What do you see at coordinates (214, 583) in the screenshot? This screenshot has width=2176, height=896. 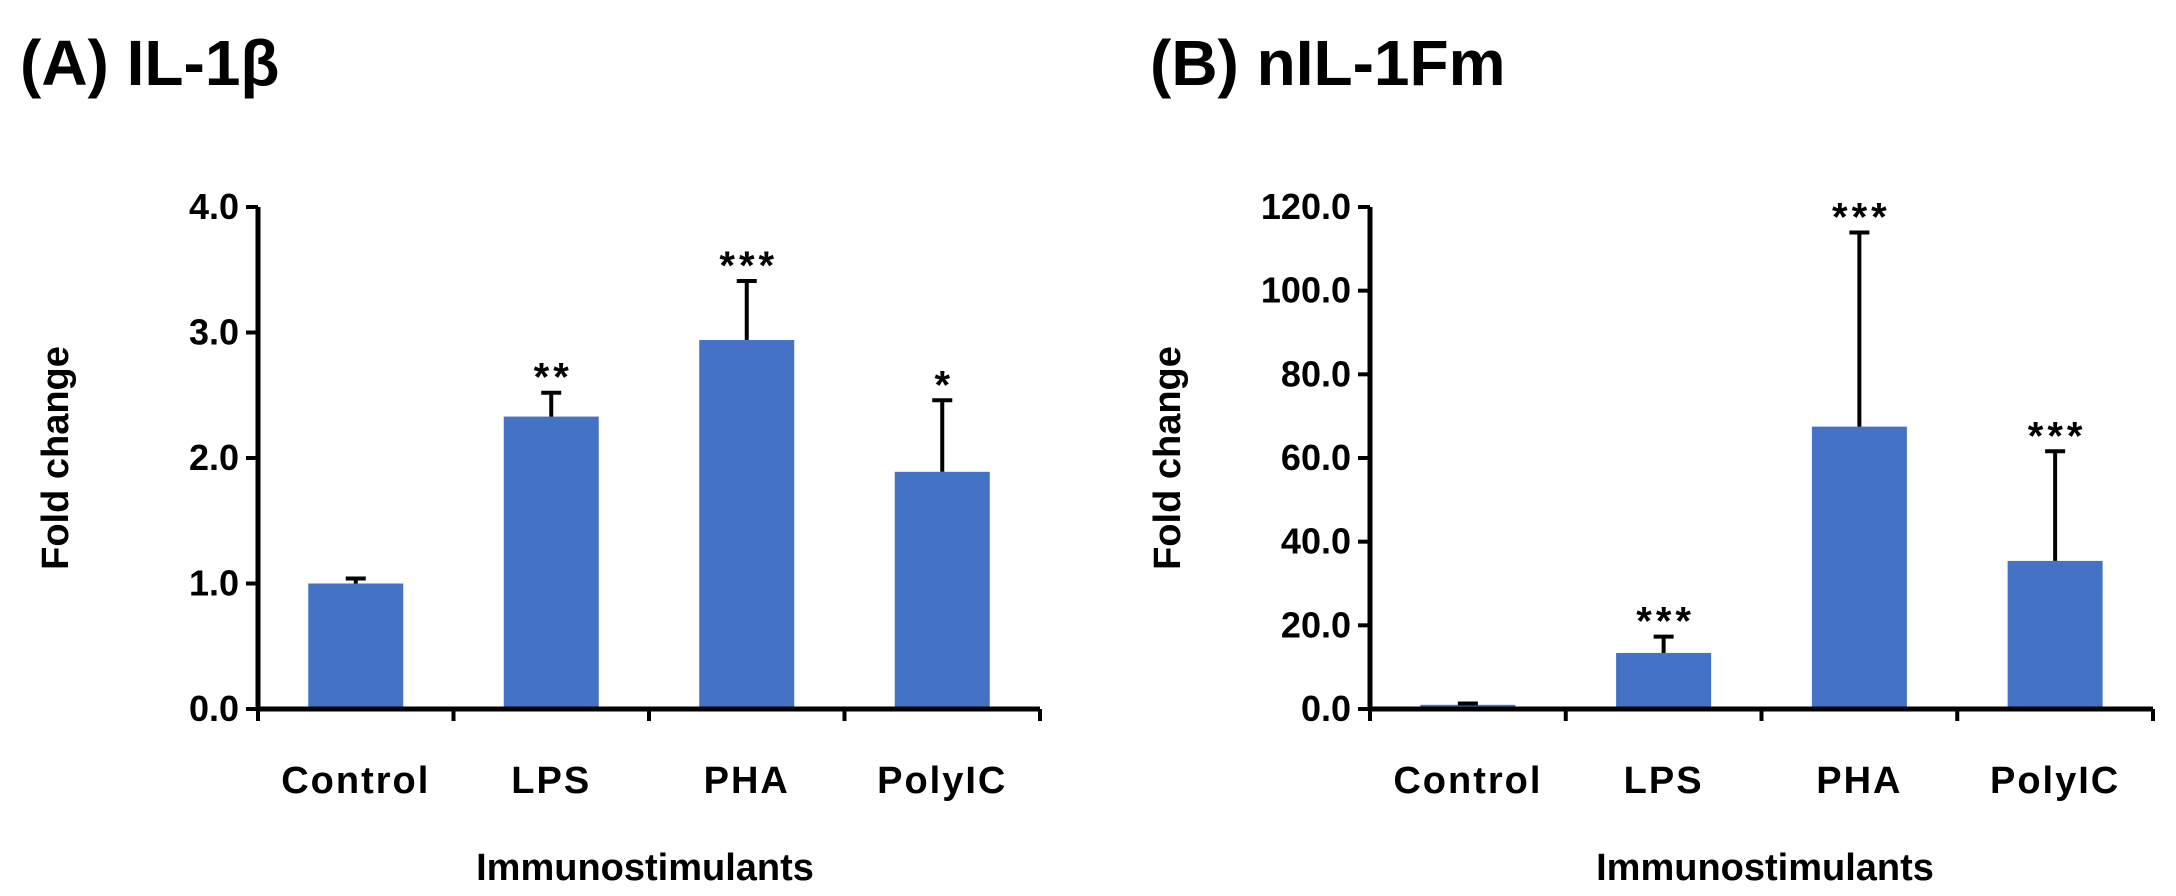 I see `chart-a-y-tick-label: 1.0` at bounding box center [214, 583].